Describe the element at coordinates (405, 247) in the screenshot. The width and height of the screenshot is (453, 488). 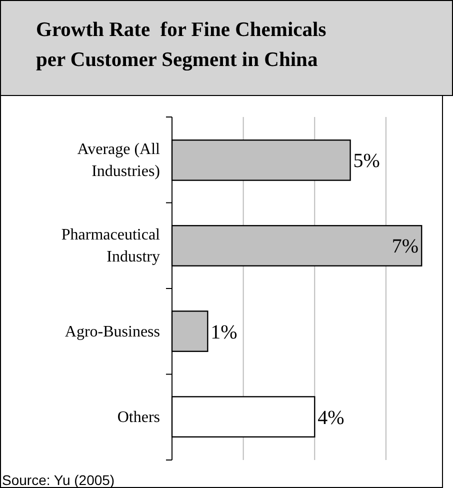
I see `data-label: 7%` at that location.